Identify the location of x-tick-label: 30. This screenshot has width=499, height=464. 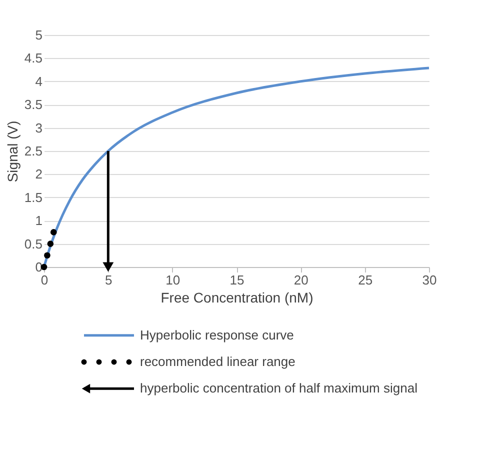
(429, 280).